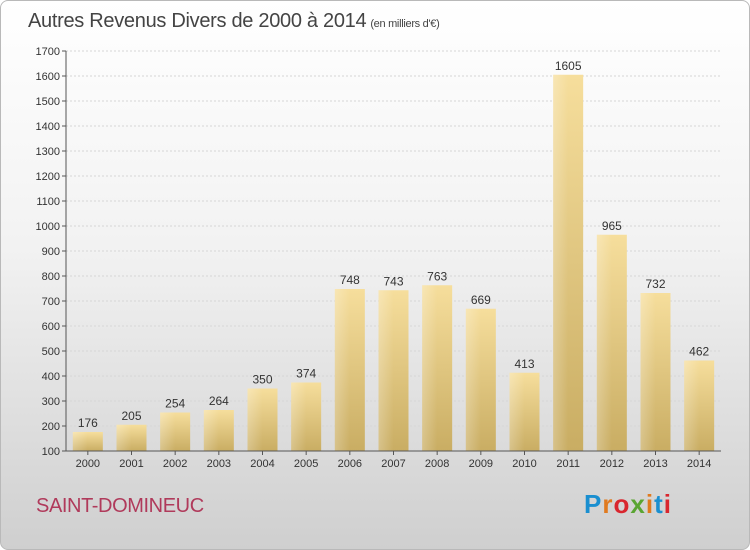  Describe the element at coordinates (51, 377) in the screenshot. I see `y-tick-label: 400` at that location.